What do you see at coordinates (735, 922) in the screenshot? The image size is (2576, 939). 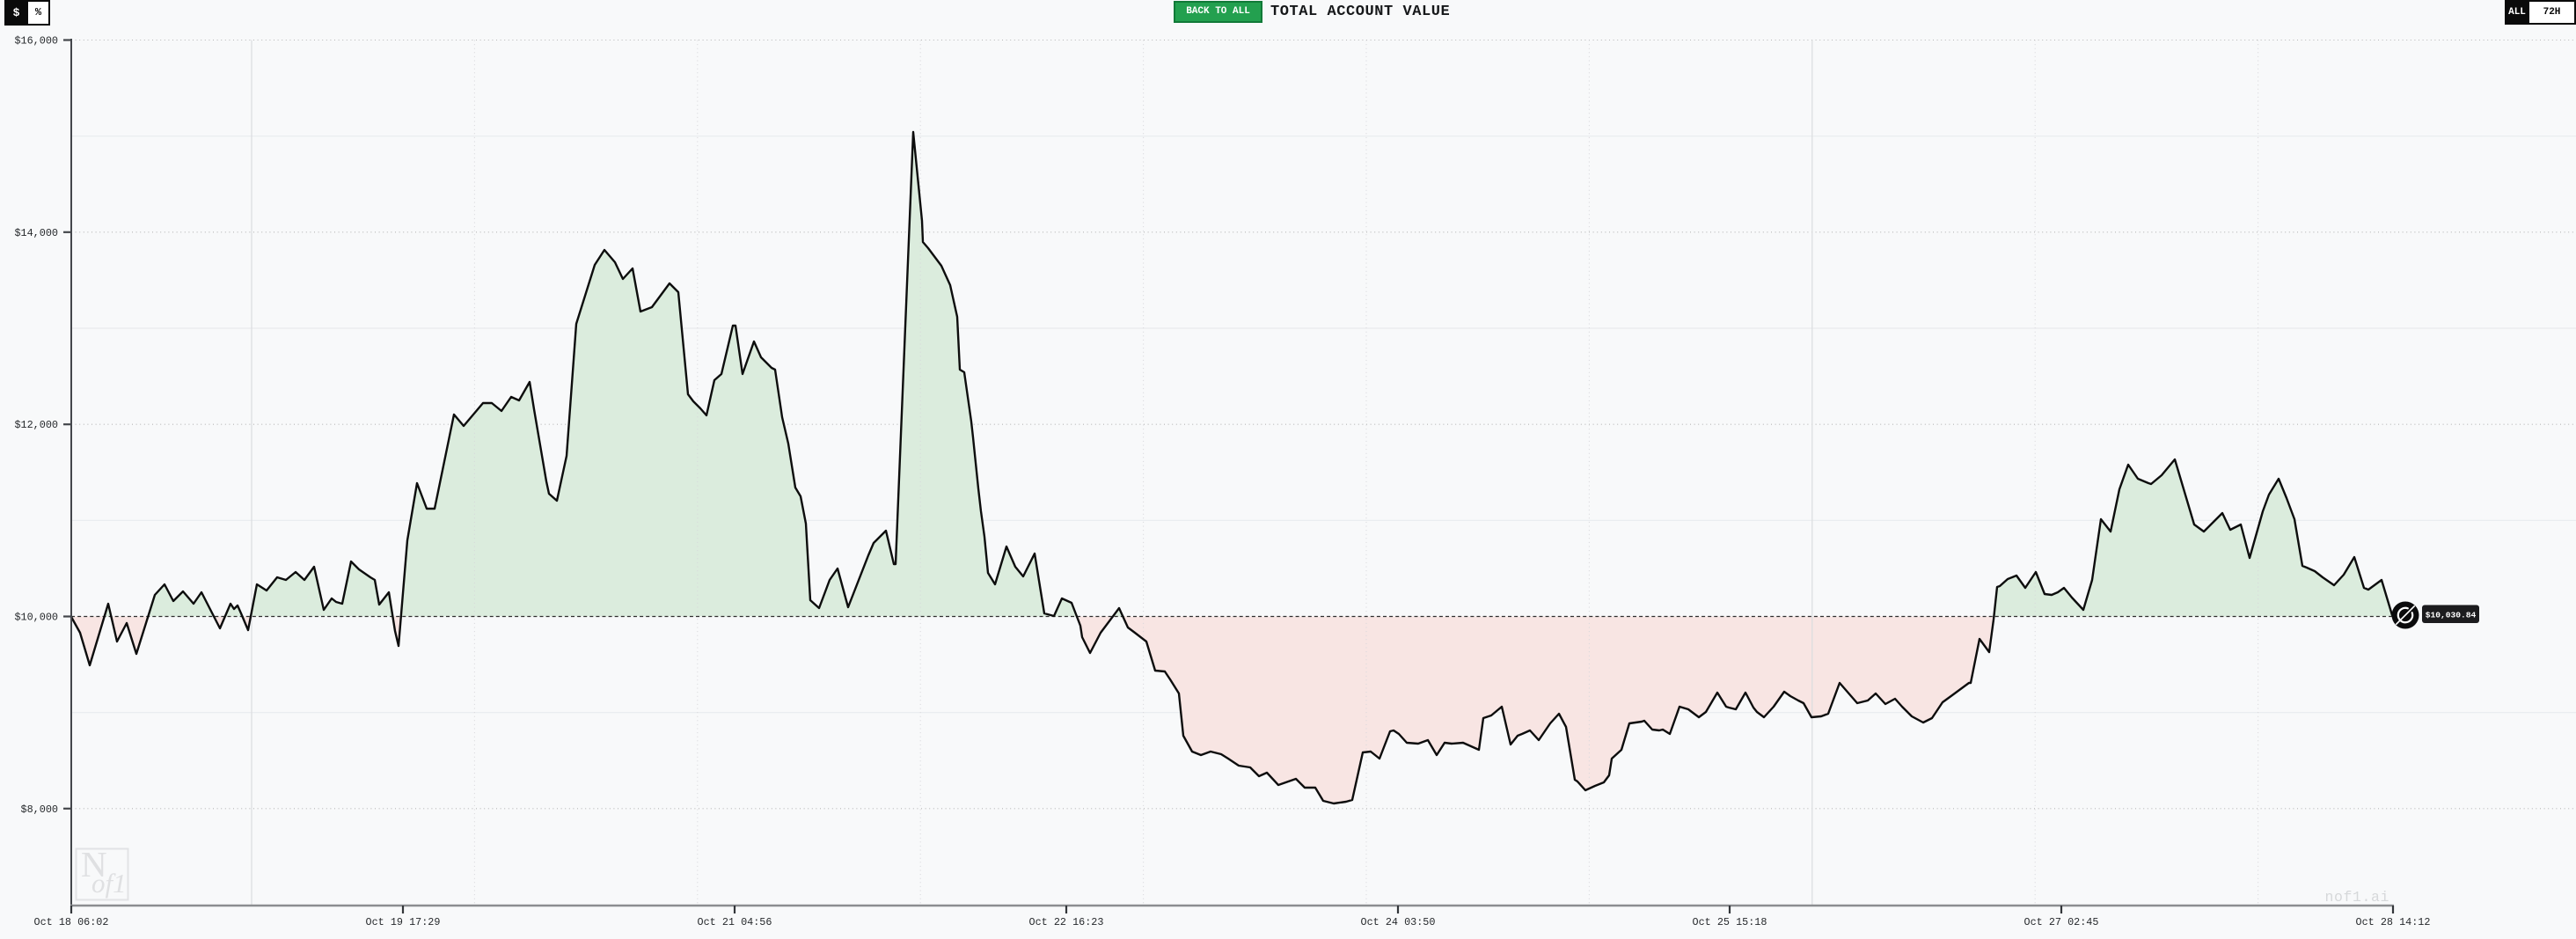 I see `svg-text: Oct 21 04:56` at bounding box center [735, 922].